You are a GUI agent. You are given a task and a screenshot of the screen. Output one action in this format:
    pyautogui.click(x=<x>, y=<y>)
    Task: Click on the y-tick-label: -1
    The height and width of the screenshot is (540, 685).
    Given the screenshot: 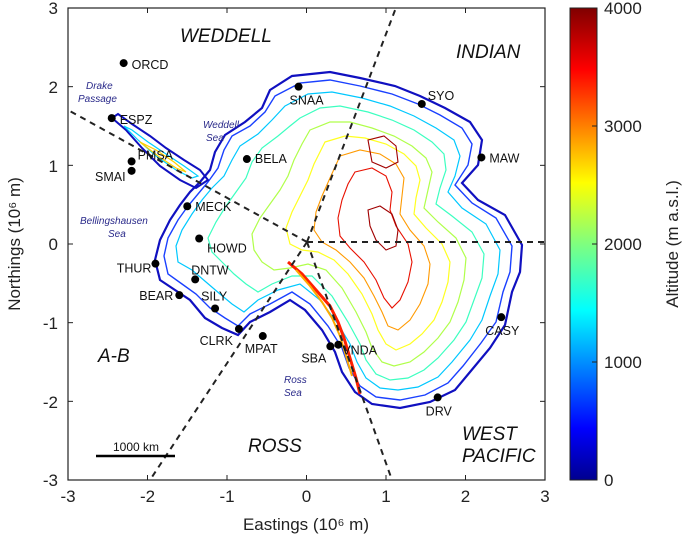 What is the action you would take?
    pyautogui.click(x=50, y=323)
    